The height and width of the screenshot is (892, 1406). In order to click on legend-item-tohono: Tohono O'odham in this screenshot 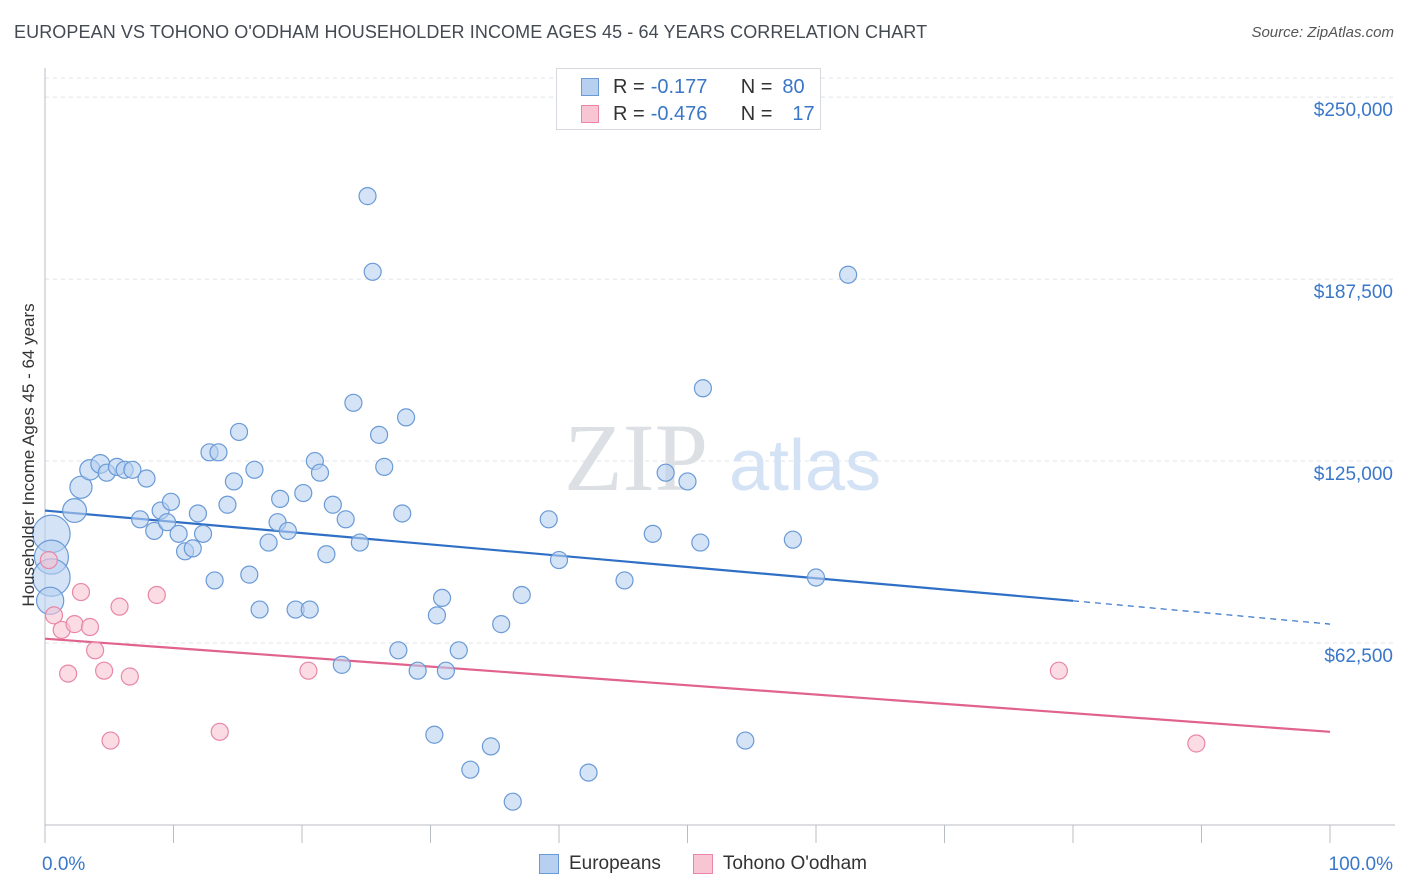, I will do `click(780, 864)`.